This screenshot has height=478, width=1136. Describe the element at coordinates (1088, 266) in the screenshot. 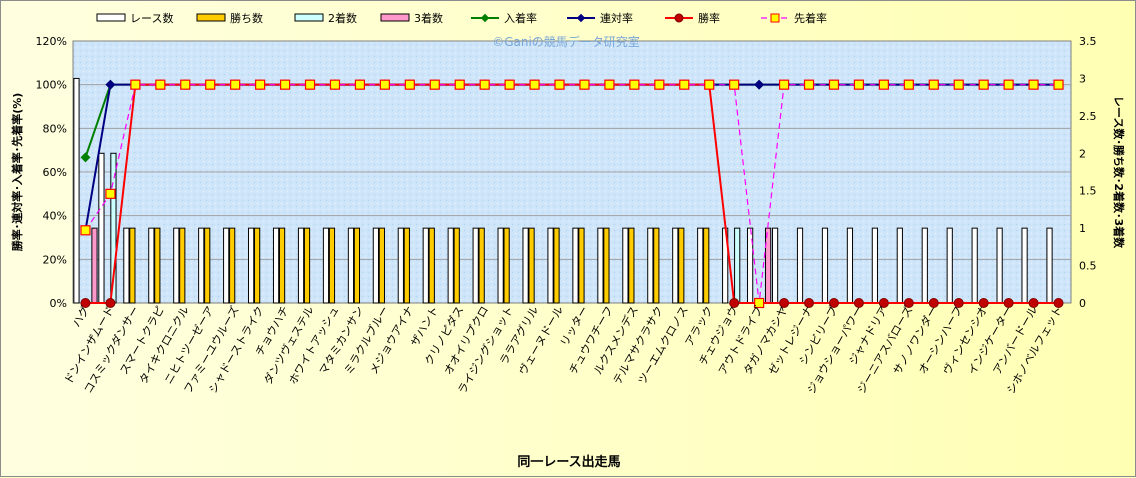

I see `y-right-tick-label: 0.5` at that location.